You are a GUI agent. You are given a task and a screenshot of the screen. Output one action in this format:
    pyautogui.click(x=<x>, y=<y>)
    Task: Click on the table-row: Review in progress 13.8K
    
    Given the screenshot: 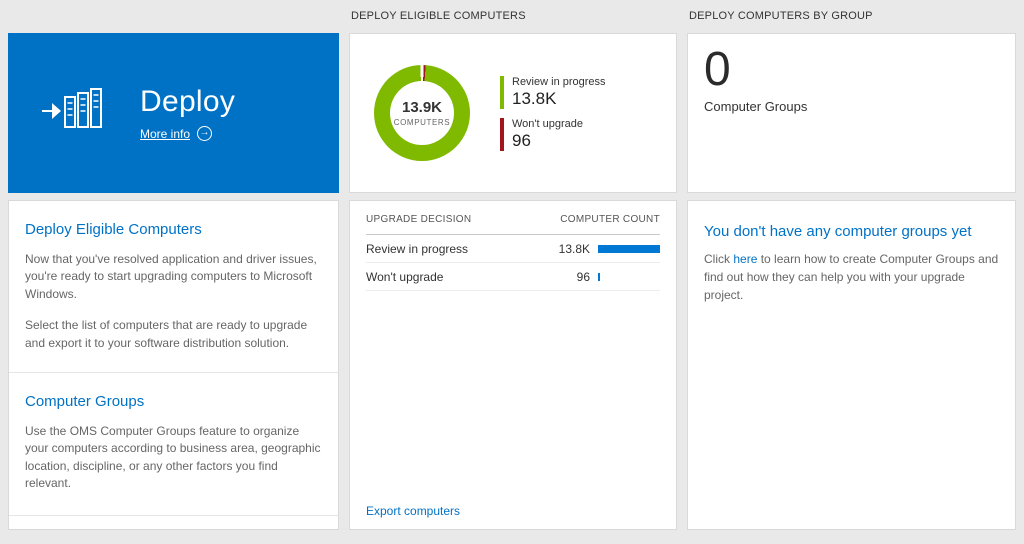 What is the action you would take?
    pyautogui.click(x=513, y=249)
    